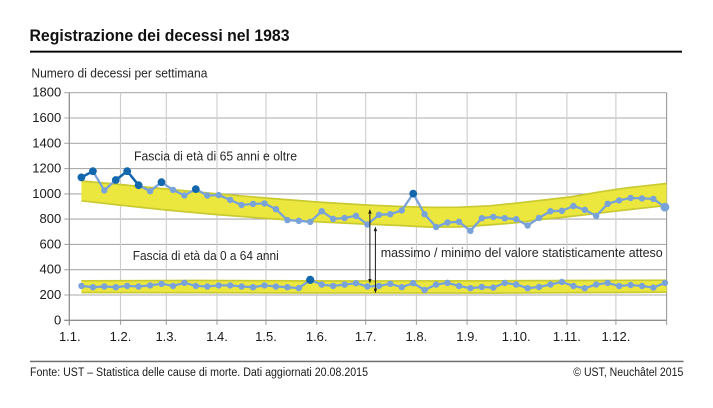 The image size is (713, 408). What do you see at coordinates (317, 336) in the screenshot?
I see `svg-text: 1.6.` at bounding box center [317, 336].